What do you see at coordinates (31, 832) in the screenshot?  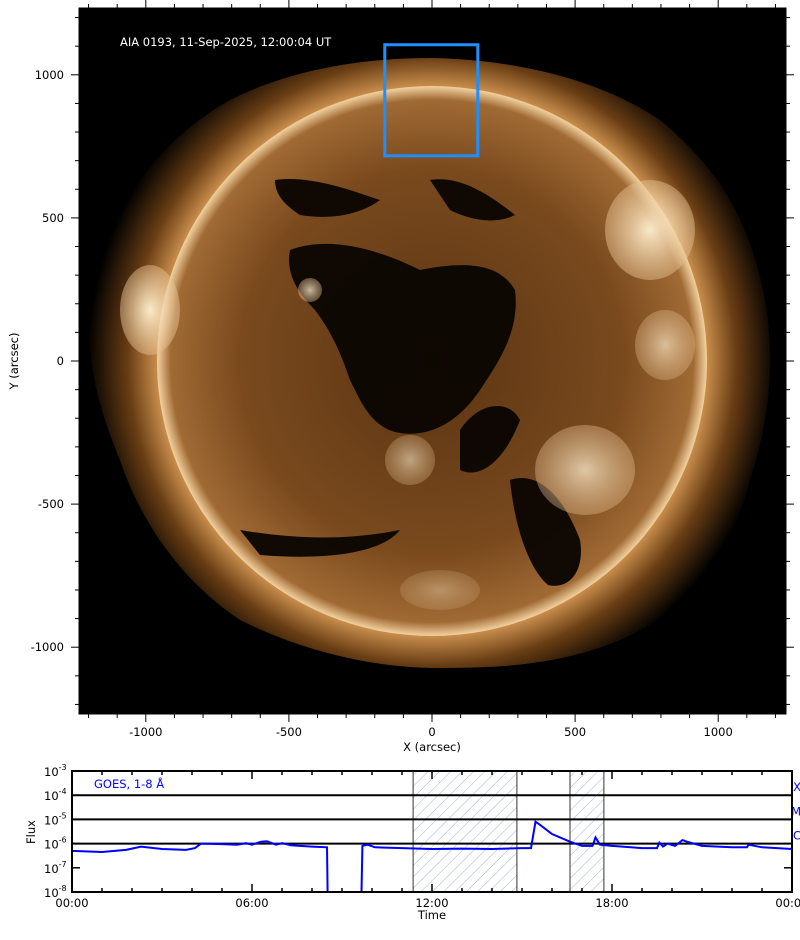 I see `goes-ylabel: Flux` at bounding box center [31, 832].